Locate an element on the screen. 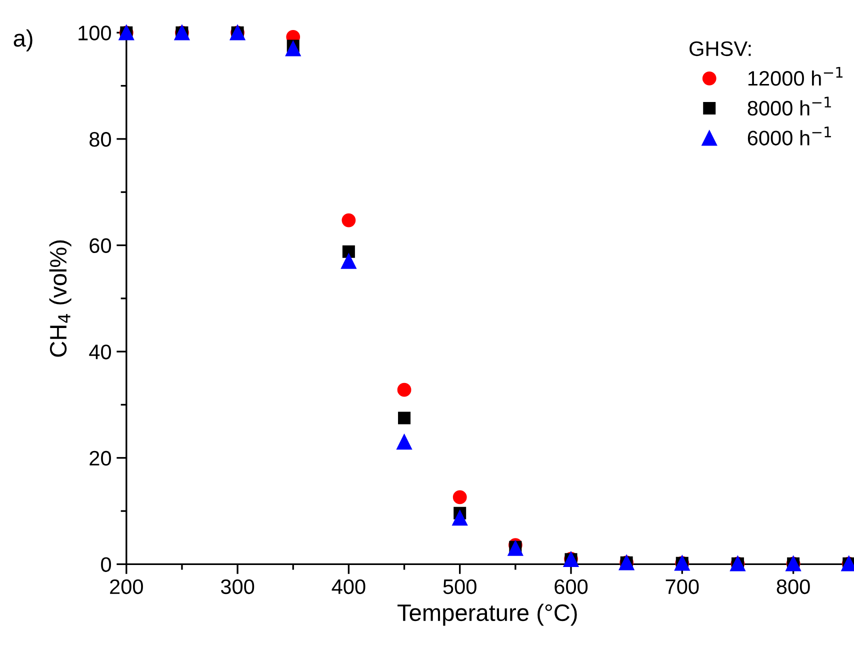  text: a) is located at coordinates (23, 40).